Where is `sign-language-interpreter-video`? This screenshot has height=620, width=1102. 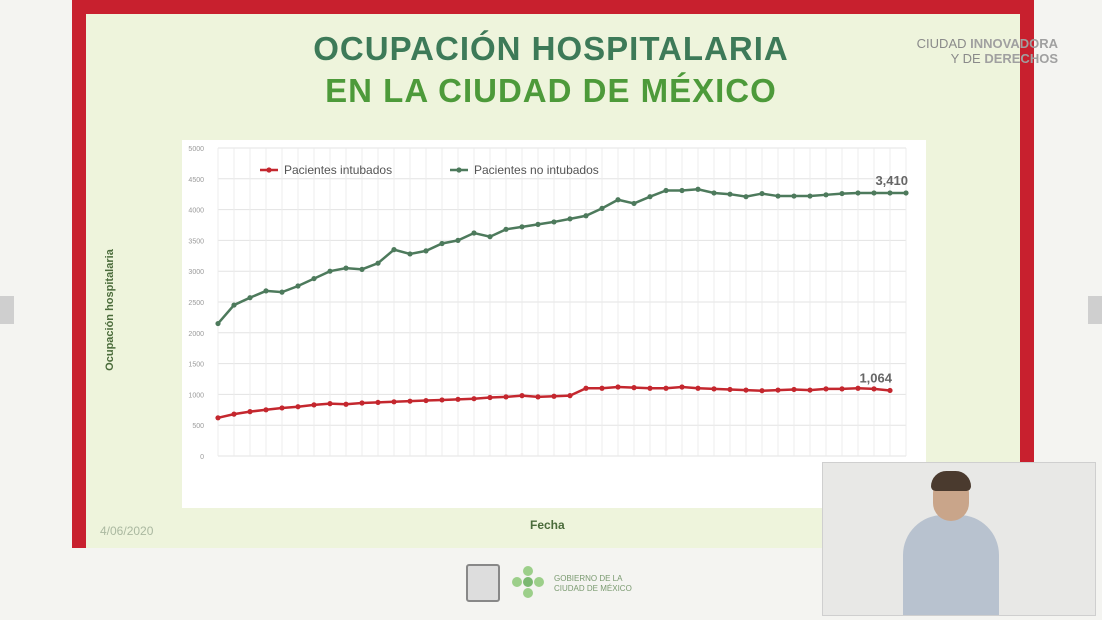
sign-language-interpreter-video is located at coordinates (959, 539).